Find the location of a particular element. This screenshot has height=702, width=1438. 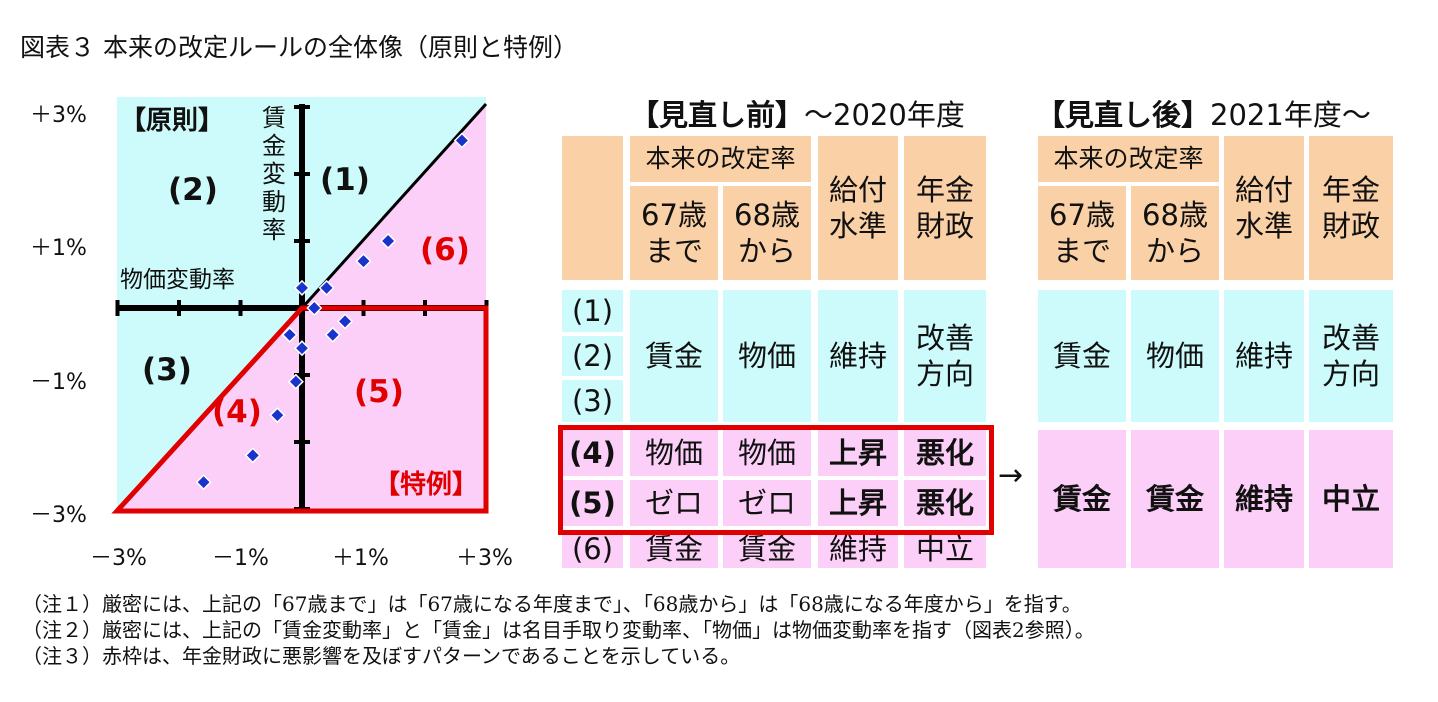

region-4-label: (4) is located at coordinates (237, 412).